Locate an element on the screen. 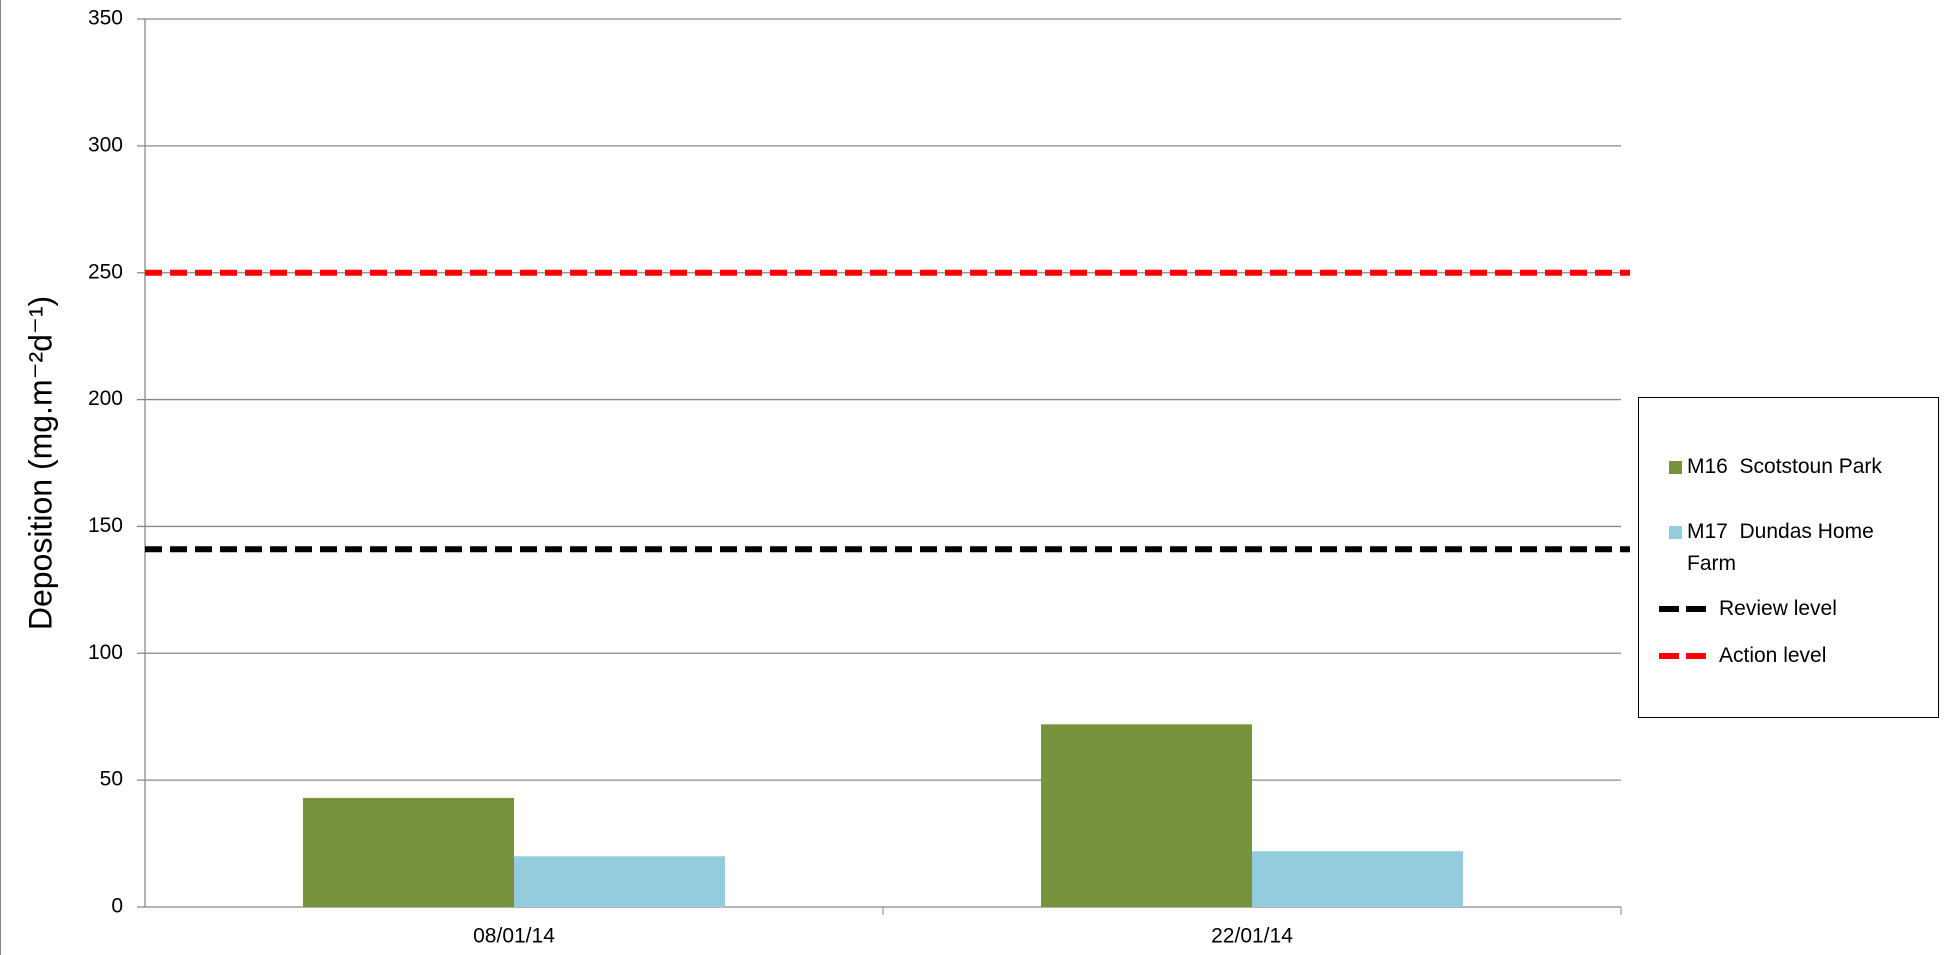  legend-item: M17 Dundas Home Farm is located at coordinates (1778, 548).